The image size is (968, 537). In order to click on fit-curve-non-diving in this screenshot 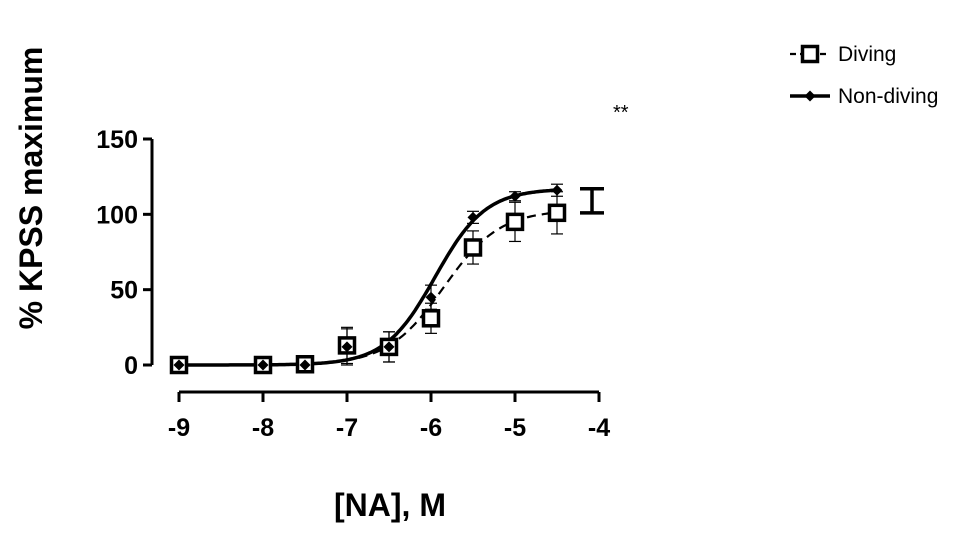, I will do `click(368, 277)`.